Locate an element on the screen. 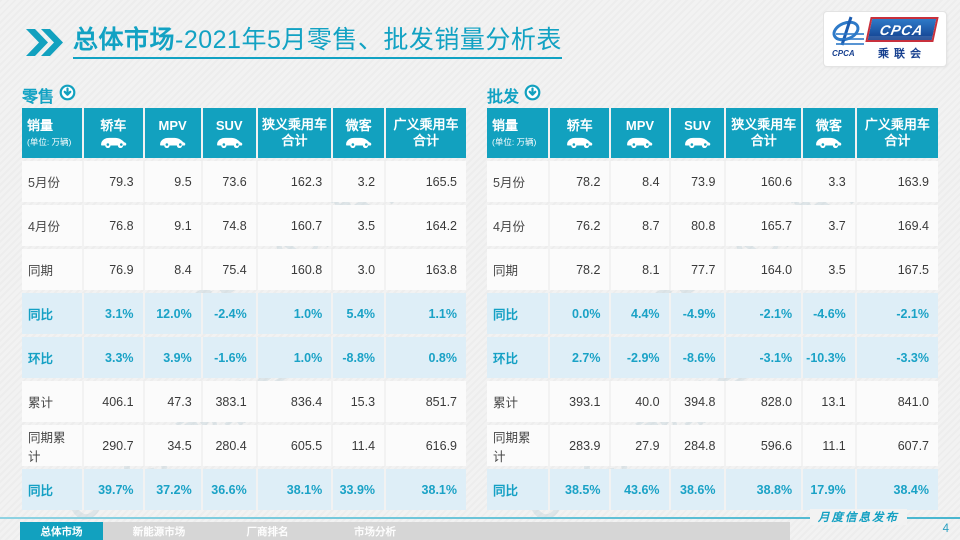 The width and height of the screenshot is (960, 540). table-row: 5月份 79.3 9.5 73.6 162.3 3.2 165.5 is located at coordinates (244, 181).